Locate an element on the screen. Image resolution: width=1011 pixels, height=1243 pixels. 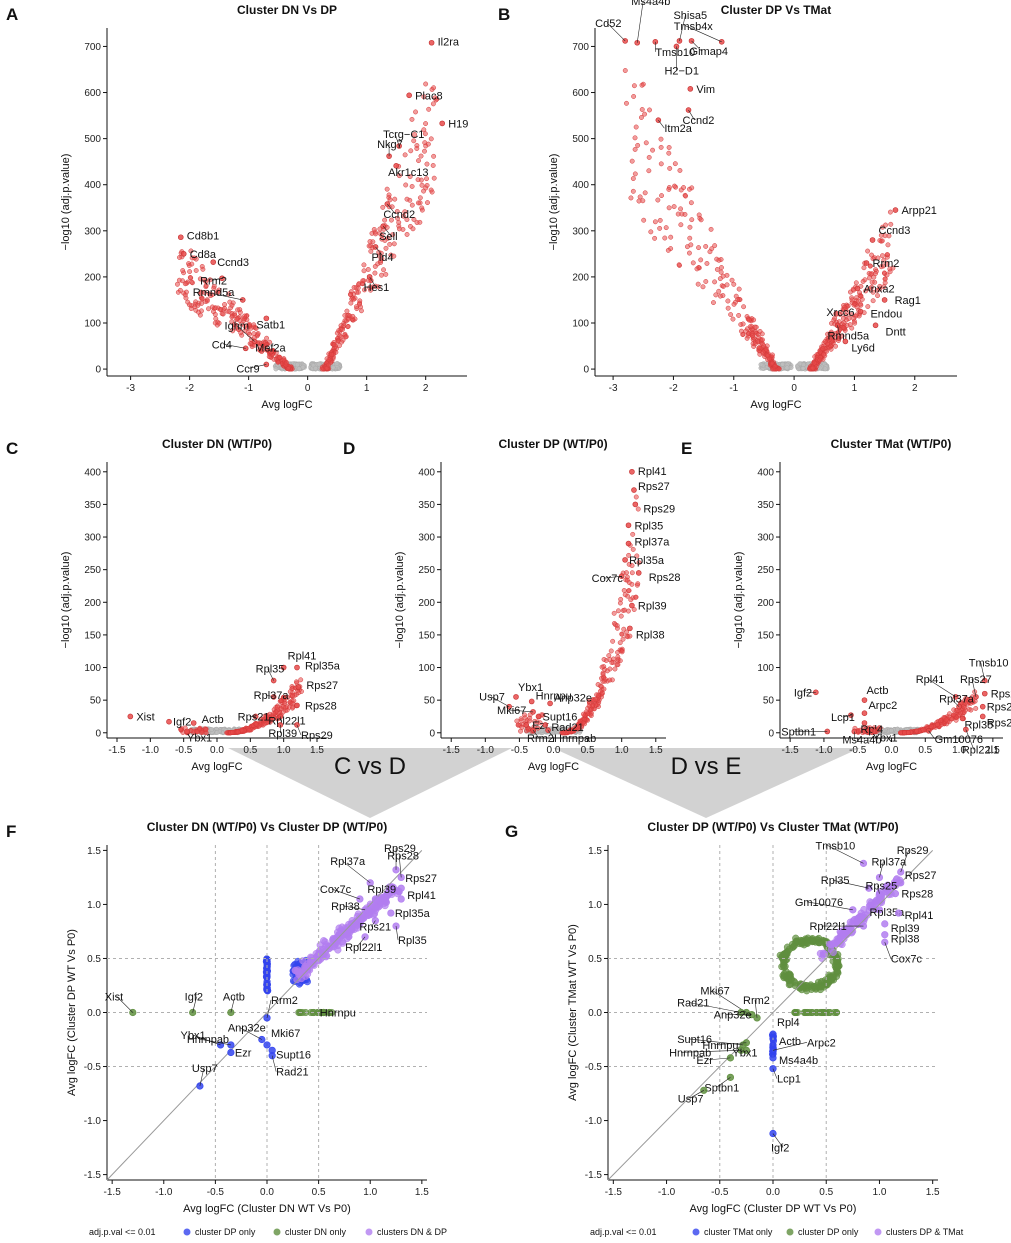
arrow-d-vs-e is located at coordinates (706, 783).